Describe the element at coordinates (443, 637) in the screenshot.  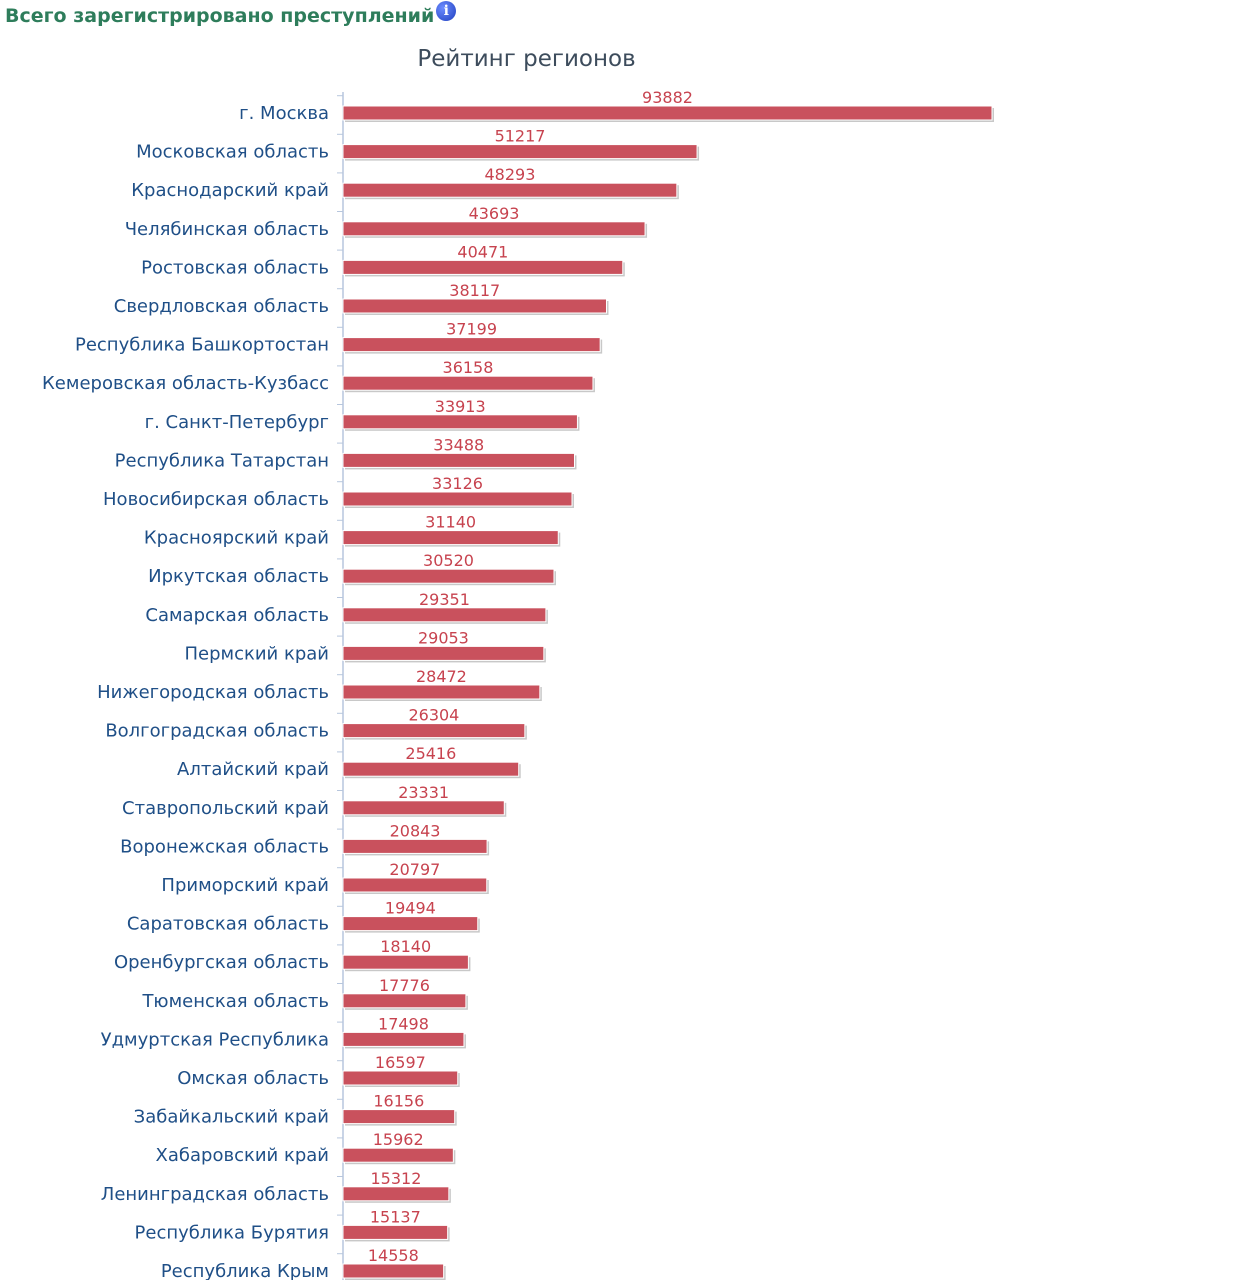
I see `value-label: 29053` at that location.